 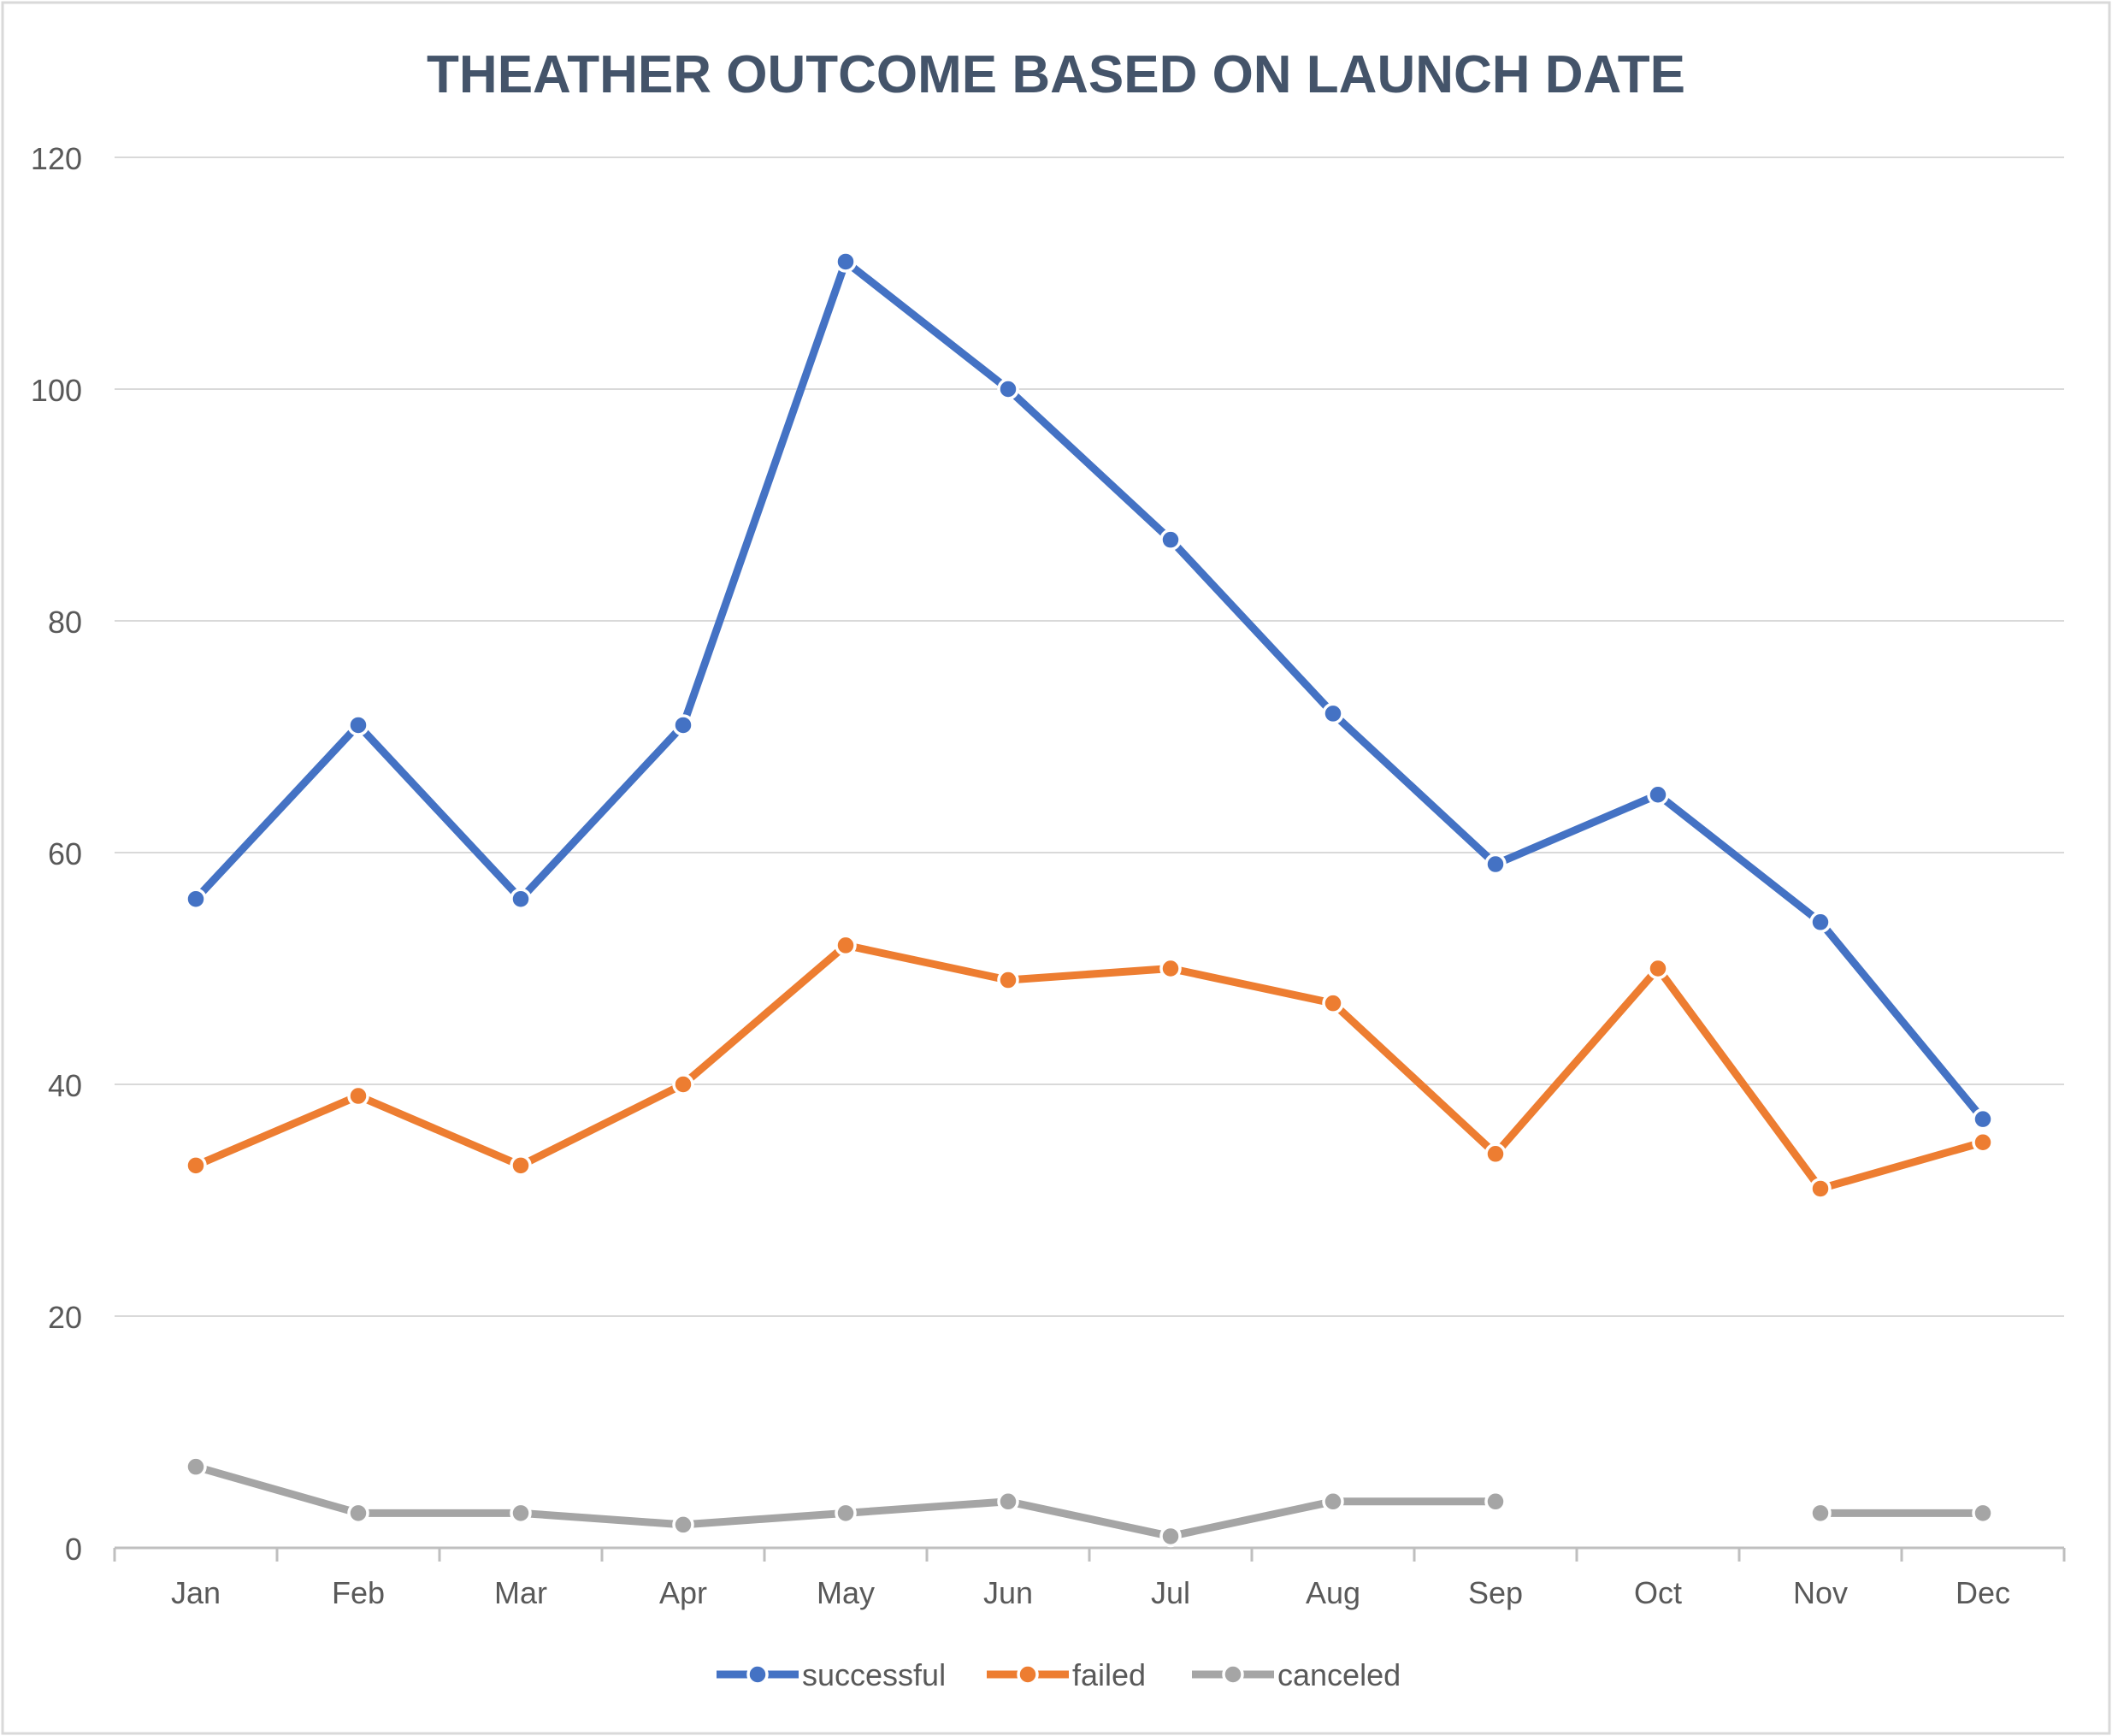 I want to click on legend-label: failed, so click(x=1109, y=1675).